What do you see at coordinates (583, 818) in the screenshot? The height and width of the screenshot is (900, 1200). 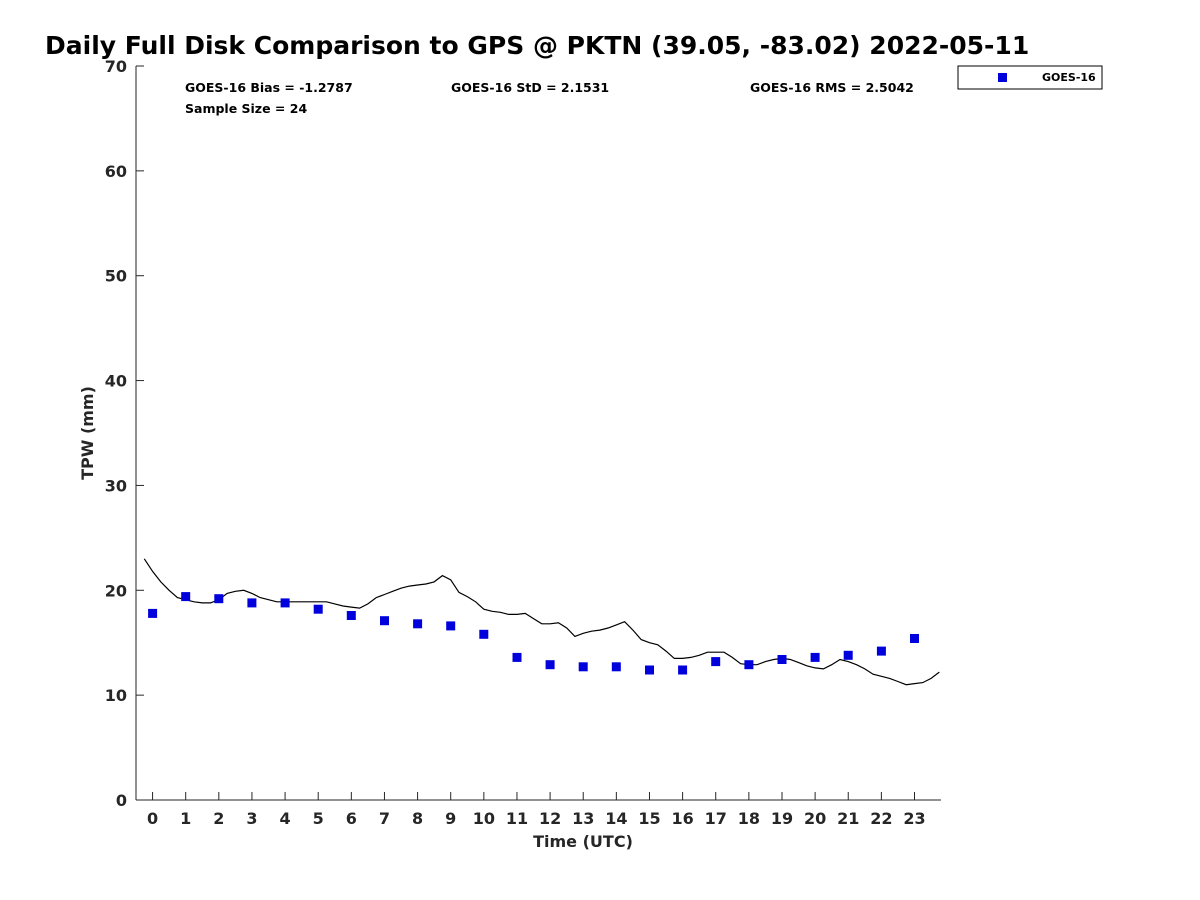 I see `x-tick-label: 13` at bounding box center [583, 818].